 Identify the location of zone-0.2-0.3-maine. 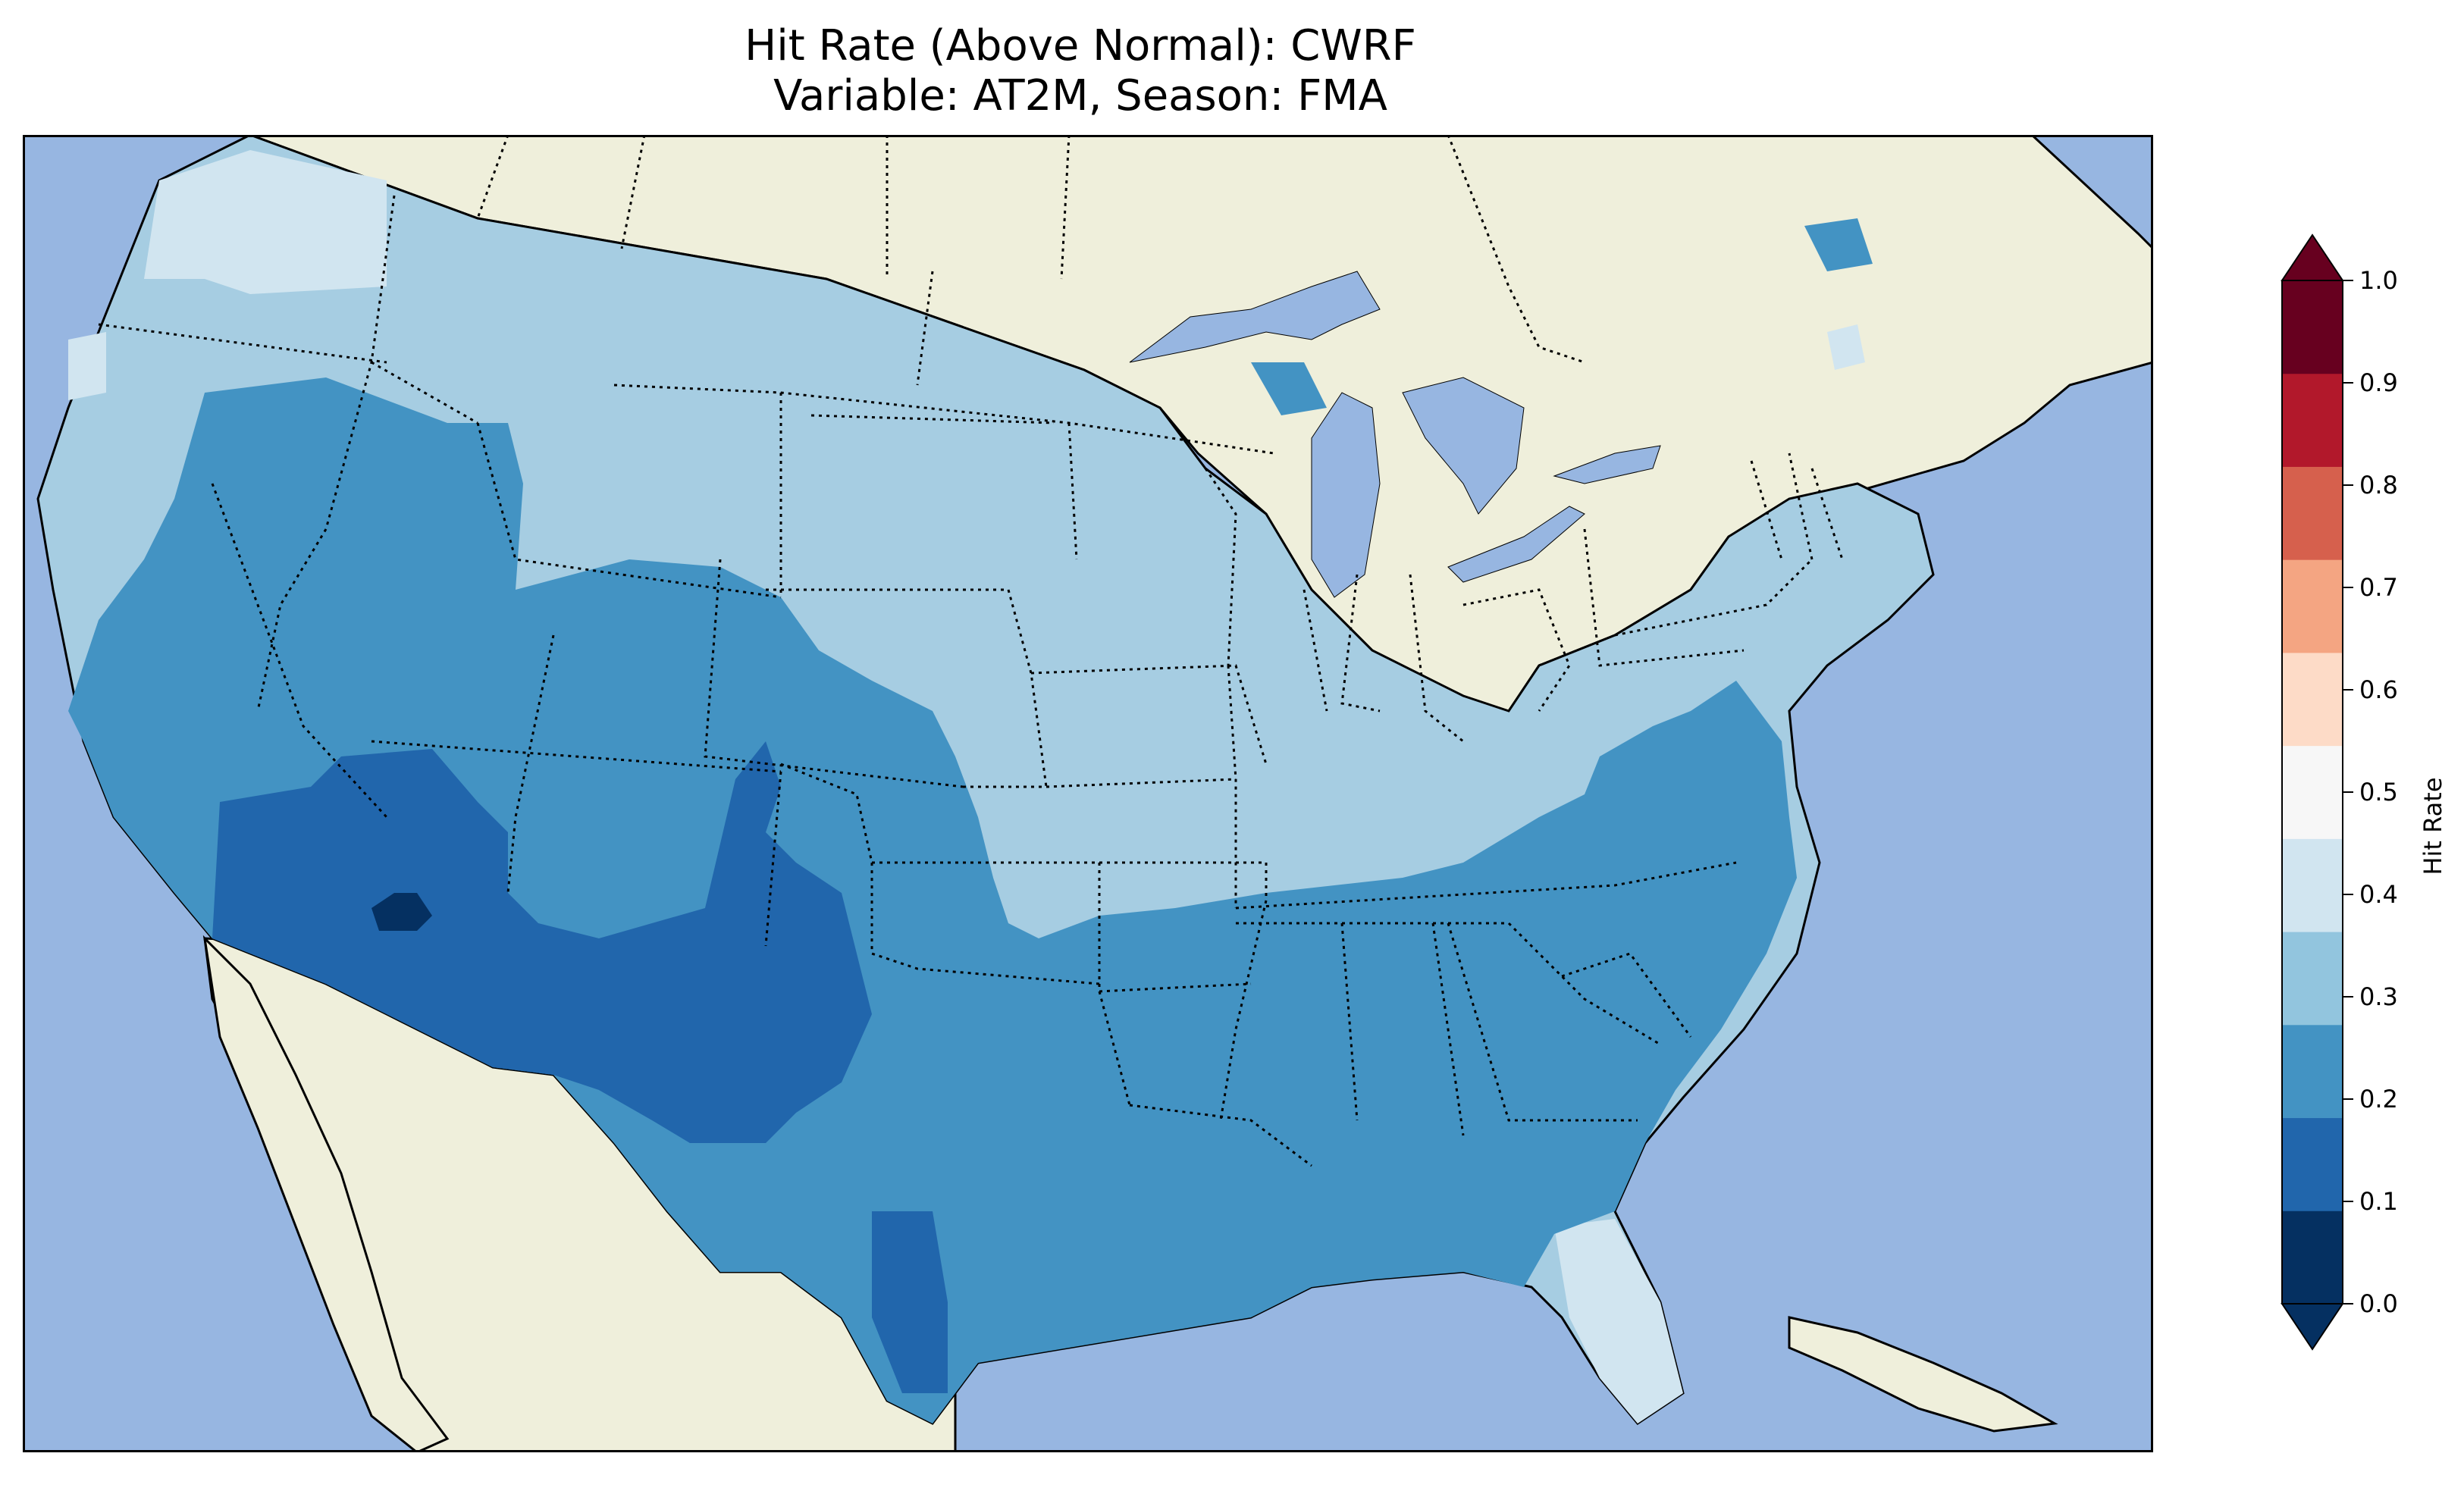
(1839, 244).